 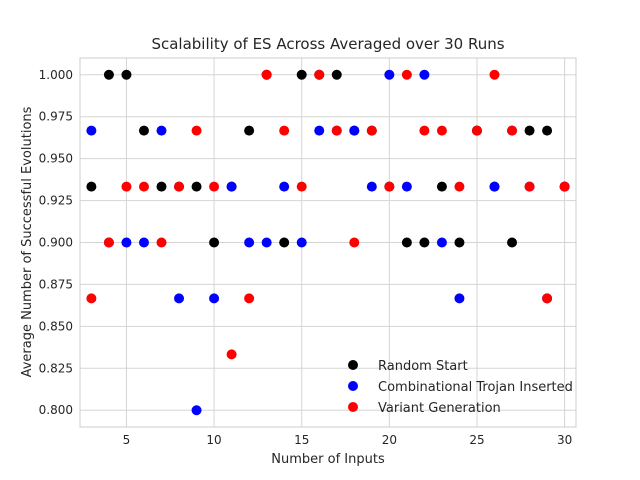 What do you see at coordinates (56, 117) in the screenshot?
I see `y-tick-label: 0.975` at bounding box center [56, 117].